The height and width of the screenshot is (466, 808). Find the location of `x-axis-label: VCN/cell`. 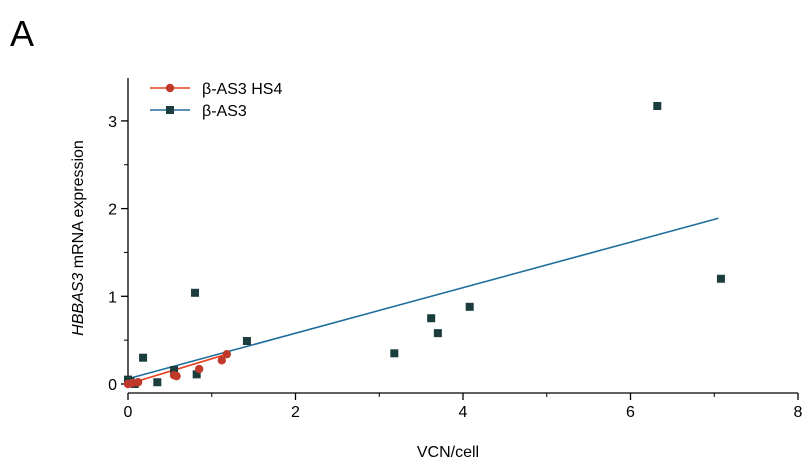

x-axis-label: VCN/cell is located at coordinates (448, 452).